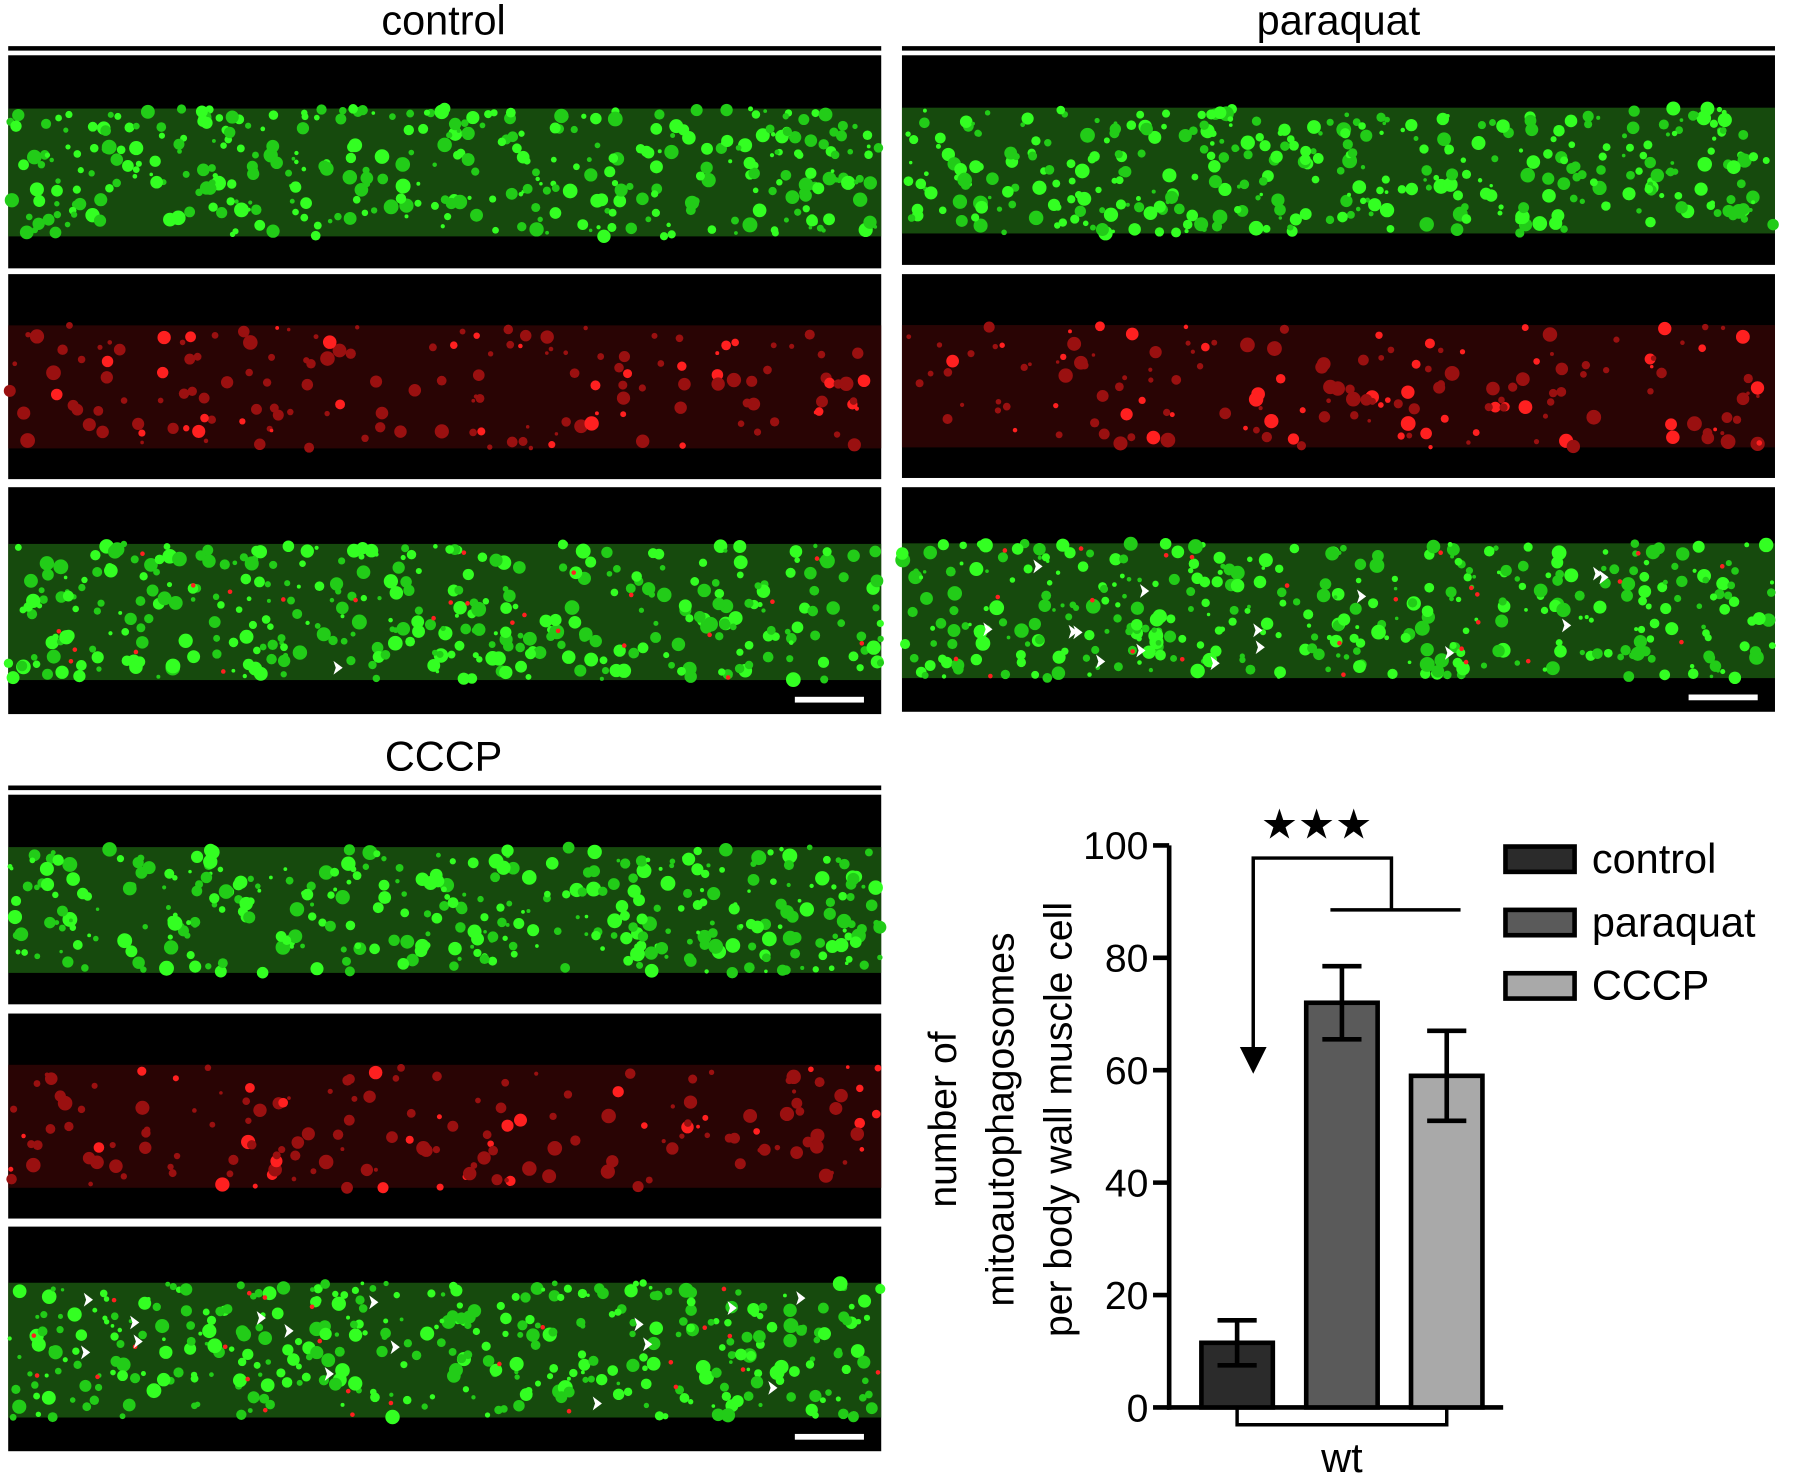  Describe the element at coordinates (1127, 959) in the screenshot. I see `y-tick-label: 80` at that location.